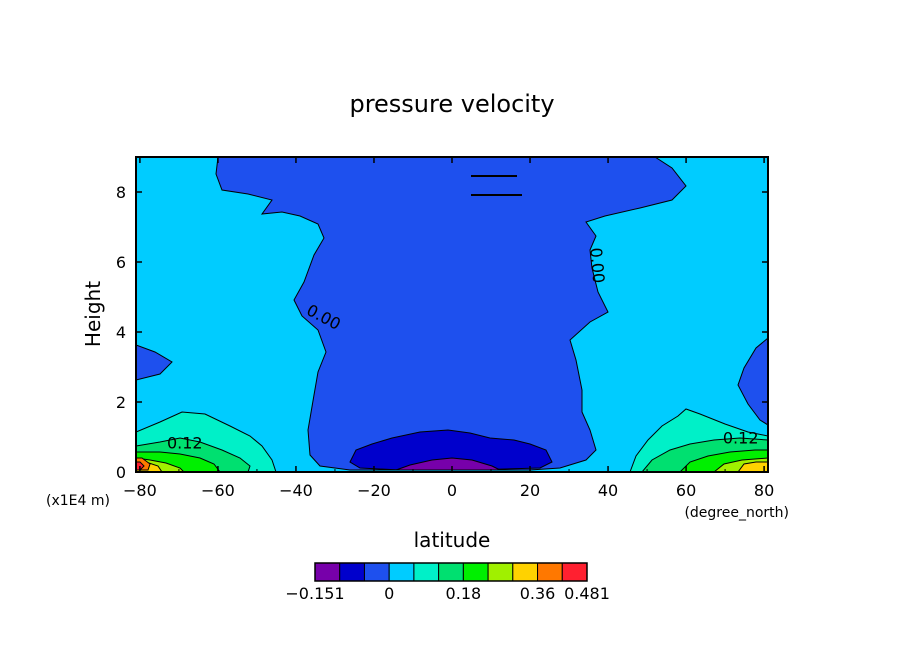 The height and width of the screenshot is (654, 904). Describe the element at coordinates (452, 540) in the screenshot. I see `x-axis-label: latitude` at that location.